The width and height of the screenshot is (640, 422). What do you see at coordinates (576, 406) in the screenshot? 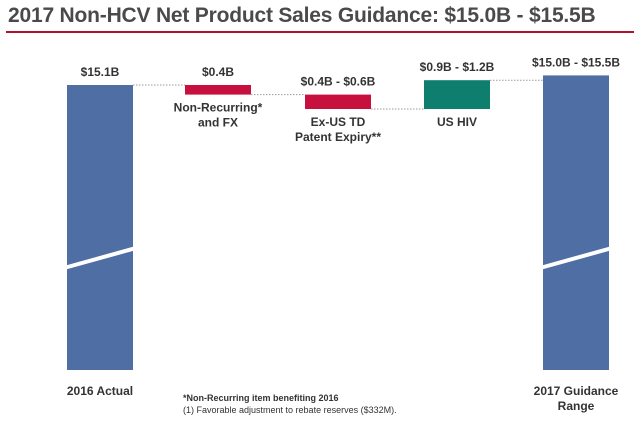
I see `category-label: Range` at bounding box center [576, 406].